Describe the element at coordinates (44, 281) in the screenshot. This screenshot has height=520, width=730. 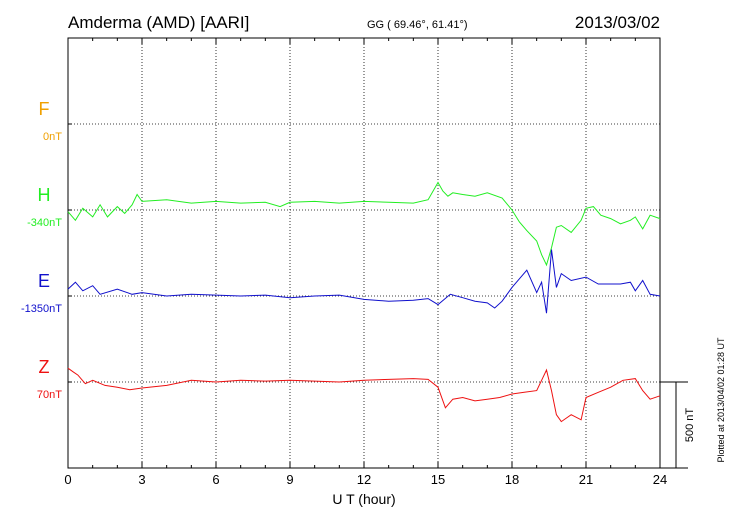
I see `series-name-e: E` at that location.